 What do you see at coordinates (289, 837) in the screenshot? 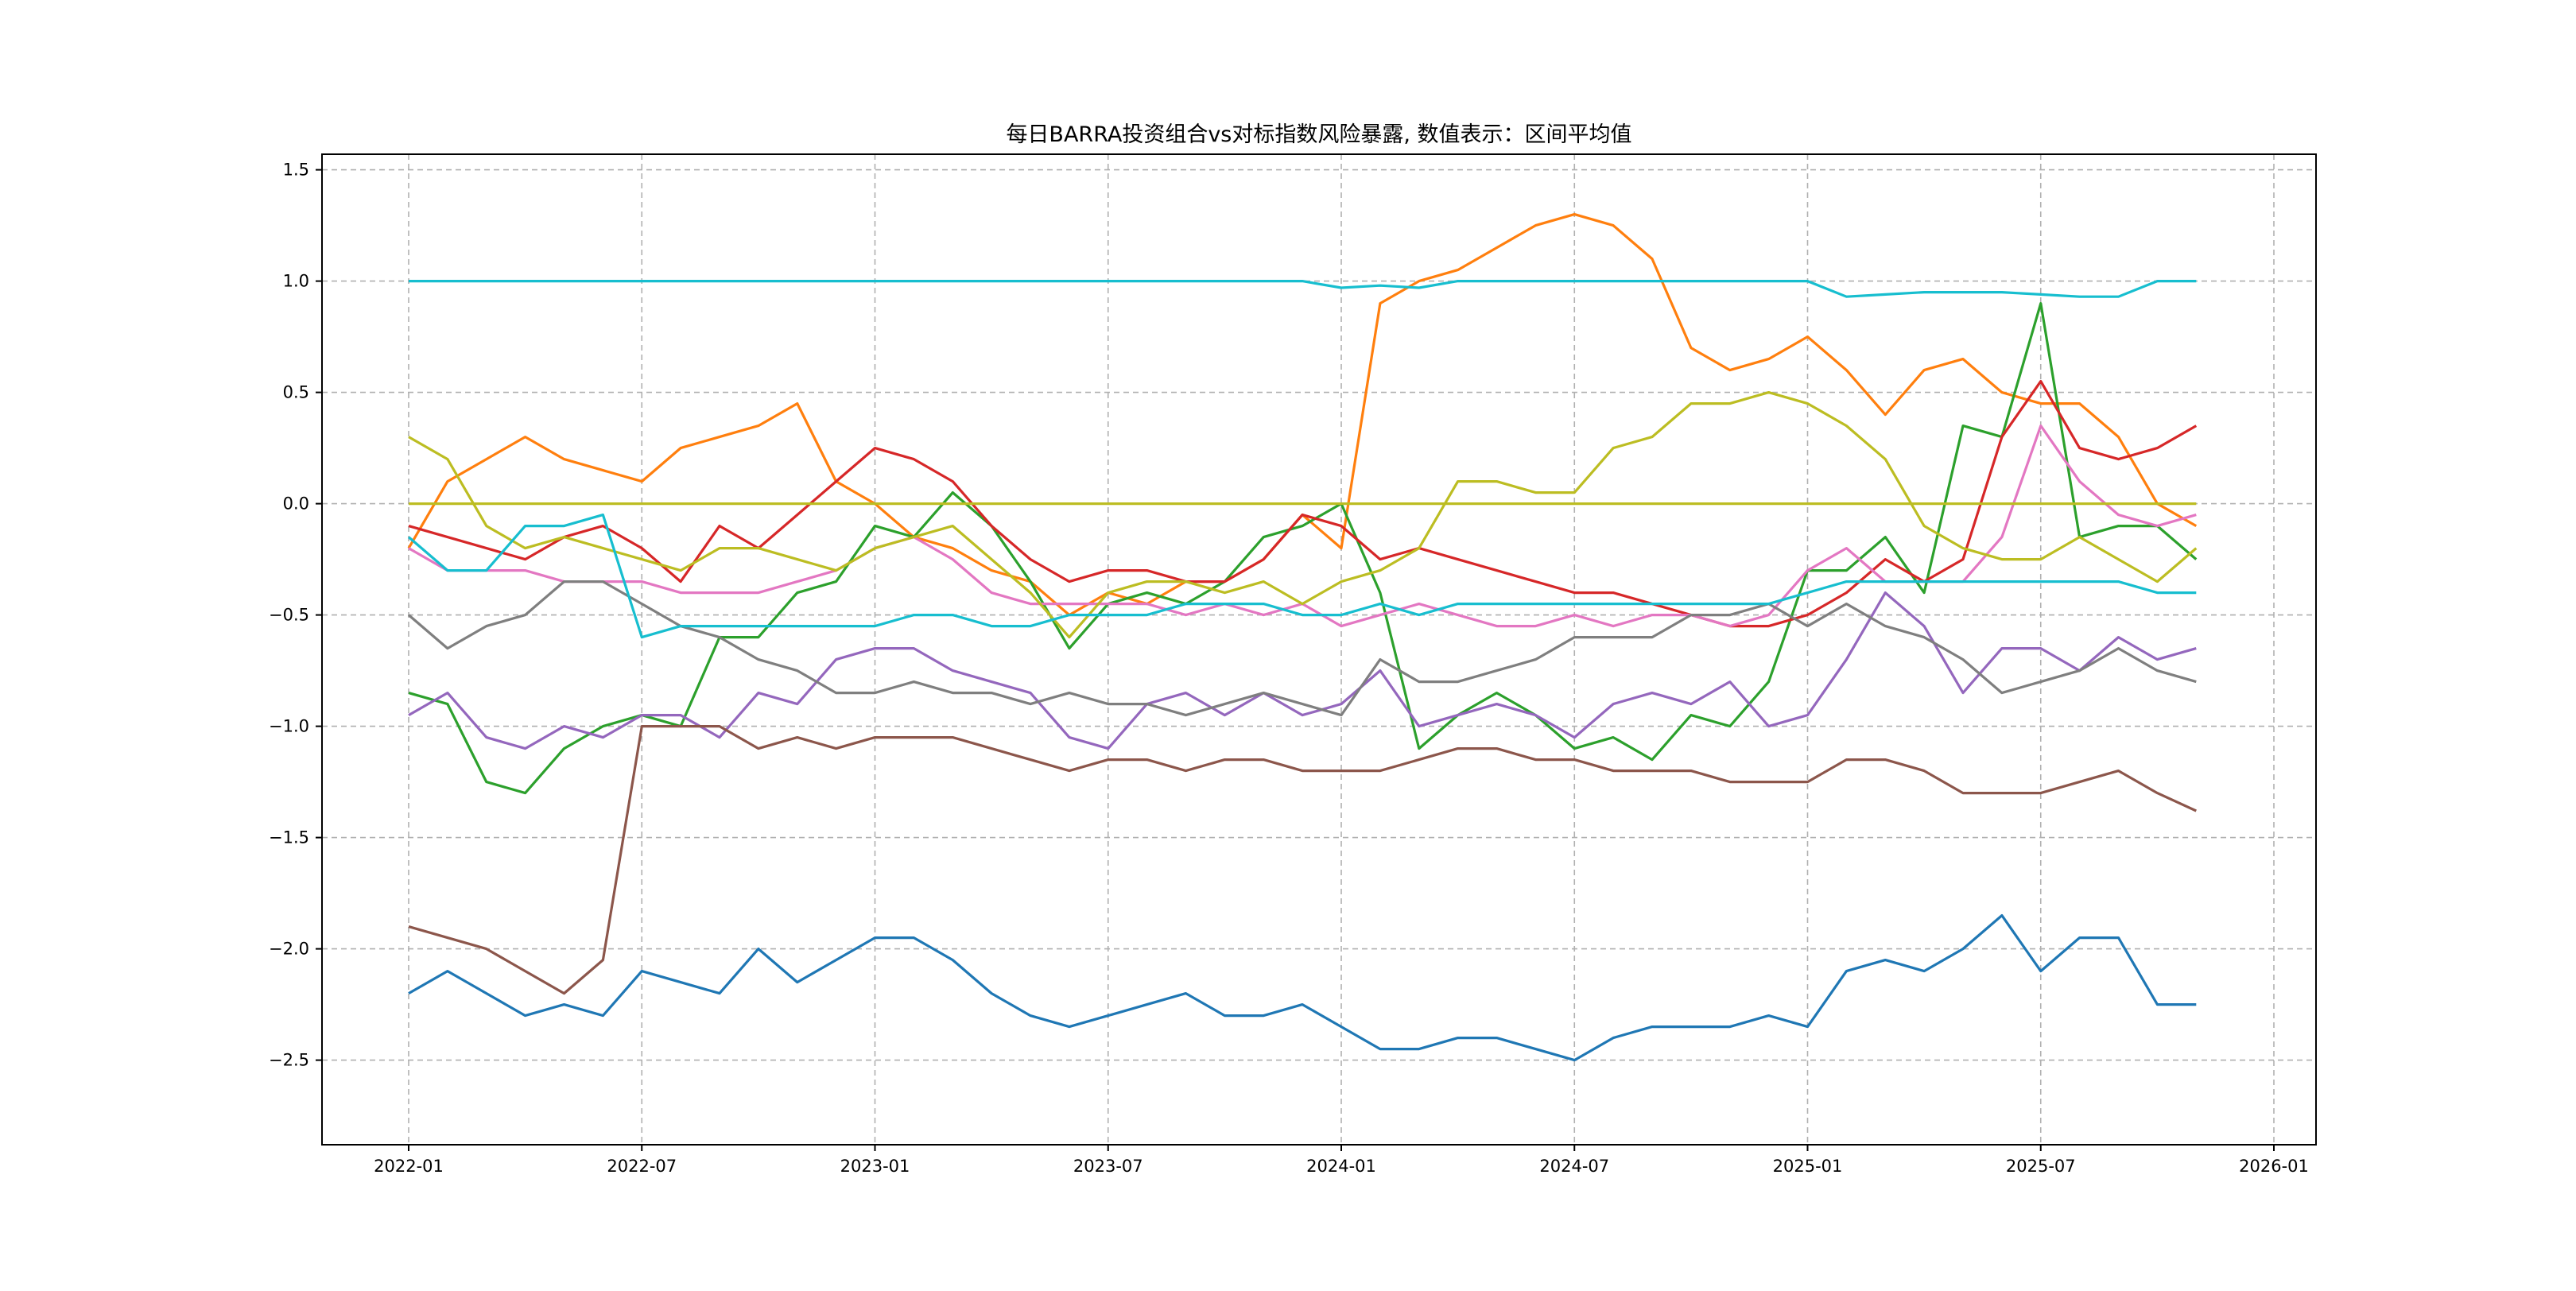
I see `y-tick-label: −1.5` at bounding box center [289, 837].